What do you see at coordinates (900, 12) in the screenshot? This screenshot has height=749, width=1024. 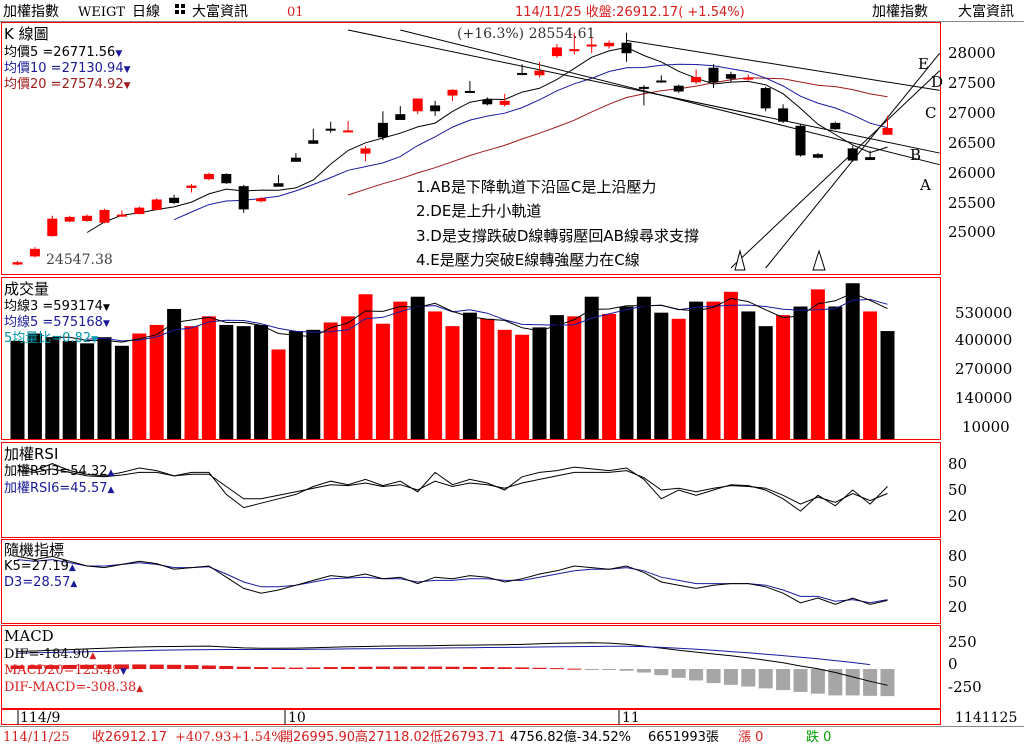 I see `header-right-title: 加權指數` at bounding box center [900, 12].